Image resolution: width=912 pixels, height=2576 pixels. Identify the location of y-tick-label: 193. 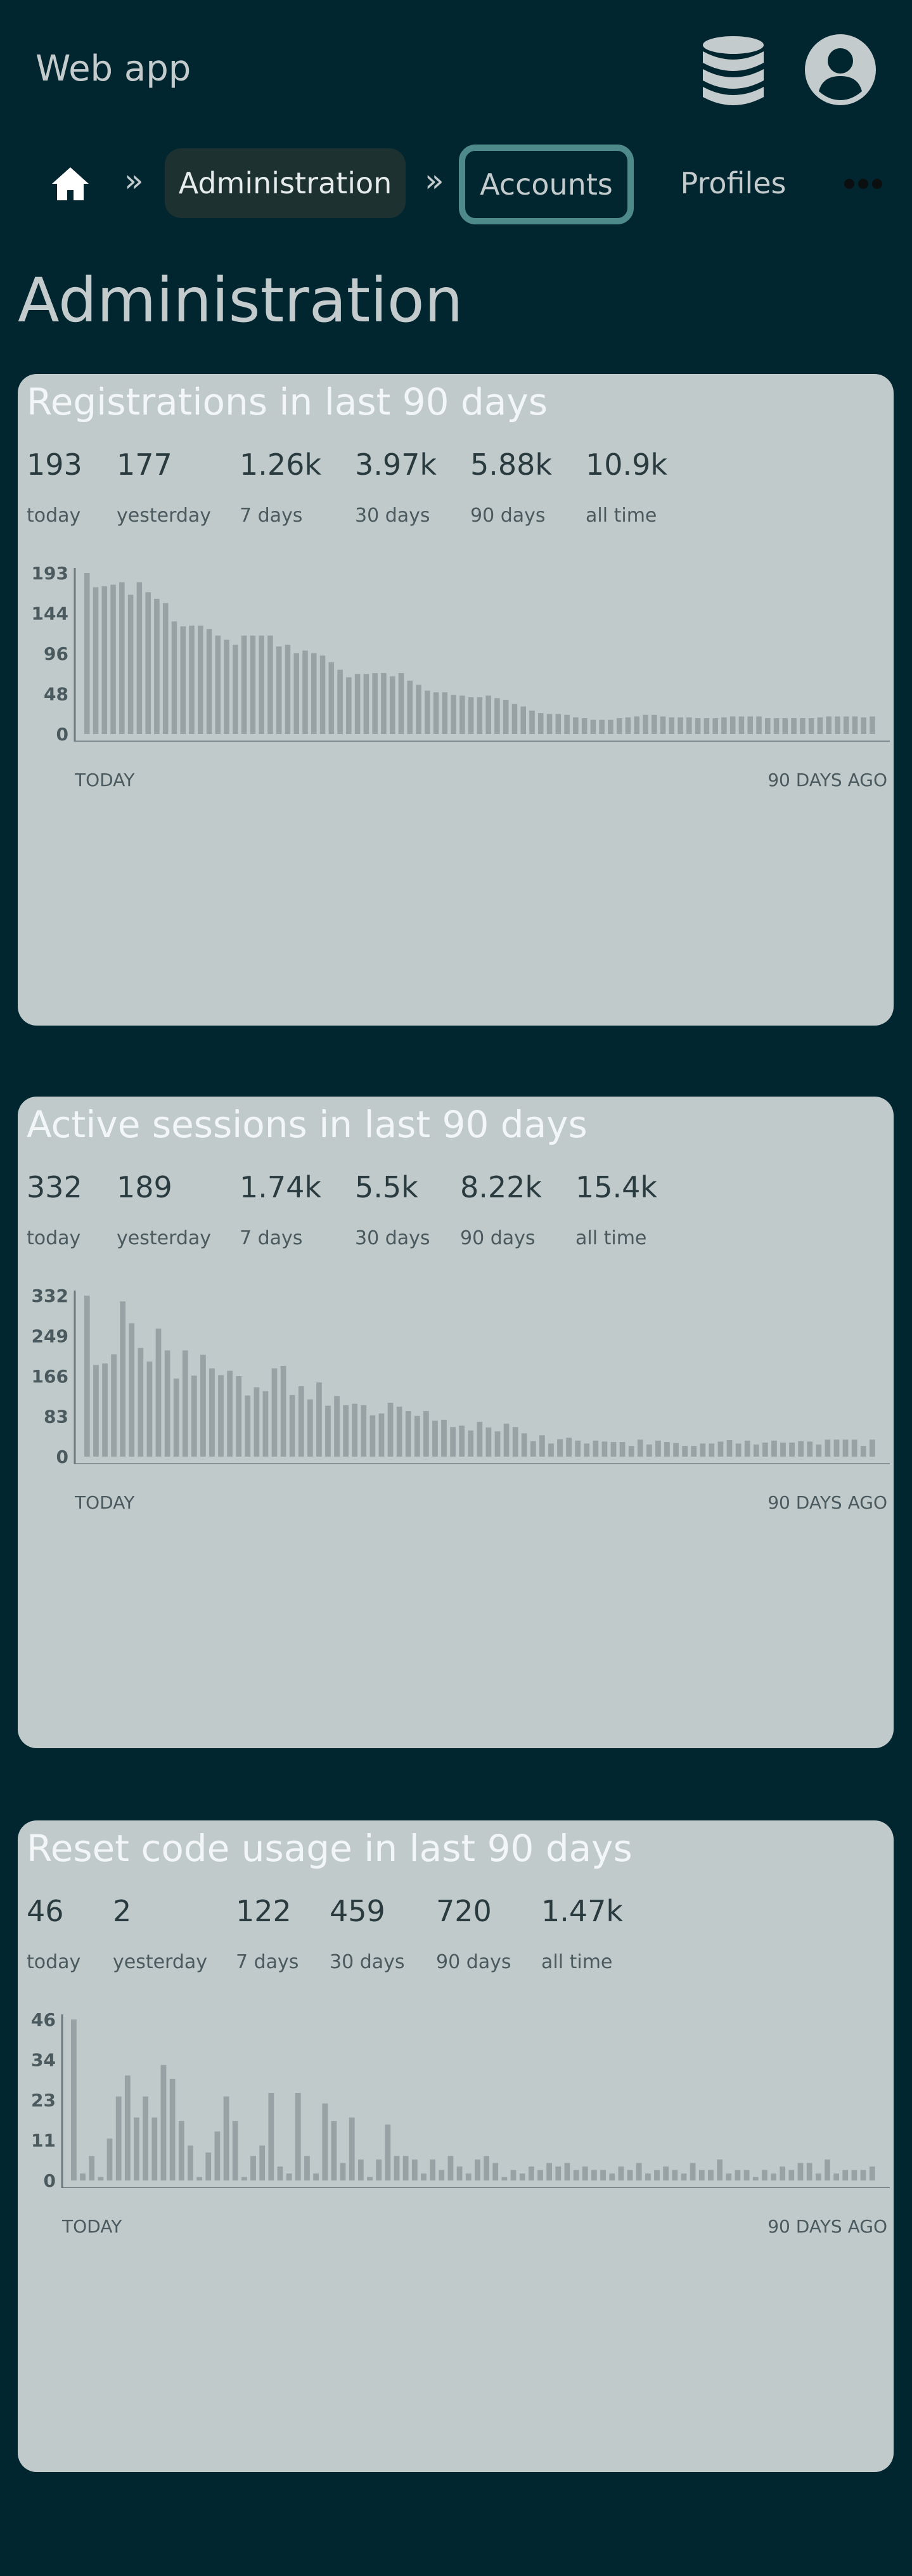
(50, 573).